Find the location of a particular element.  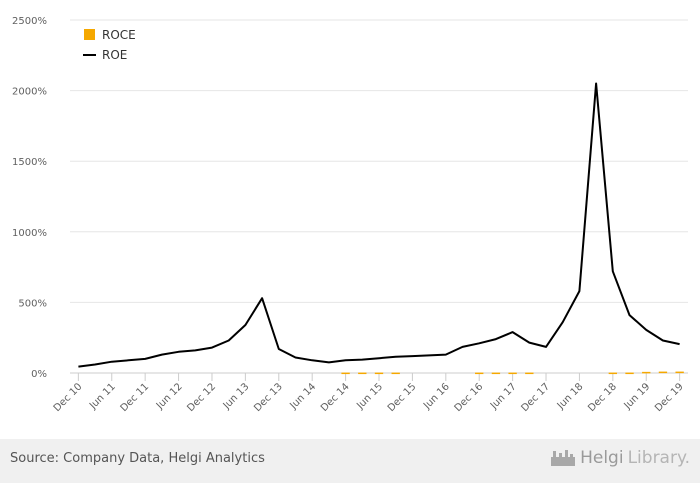

legend-swatch-roce is located at coordinates (89, 34).